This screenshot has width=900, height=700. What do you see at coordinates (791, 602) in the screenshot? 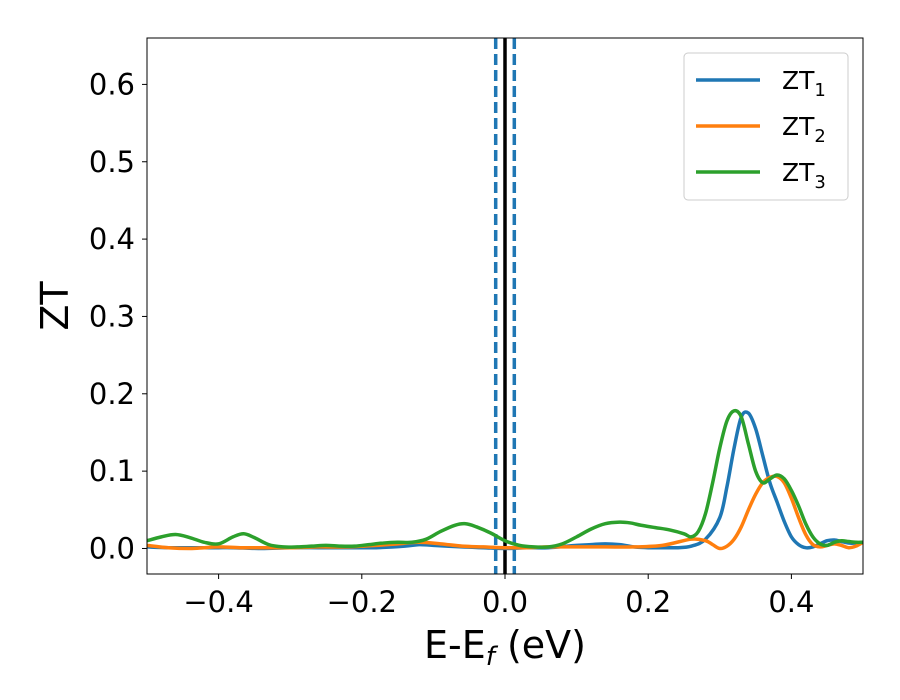
I see `x-tick-label: 0.4` at bounding box center [791, 602].